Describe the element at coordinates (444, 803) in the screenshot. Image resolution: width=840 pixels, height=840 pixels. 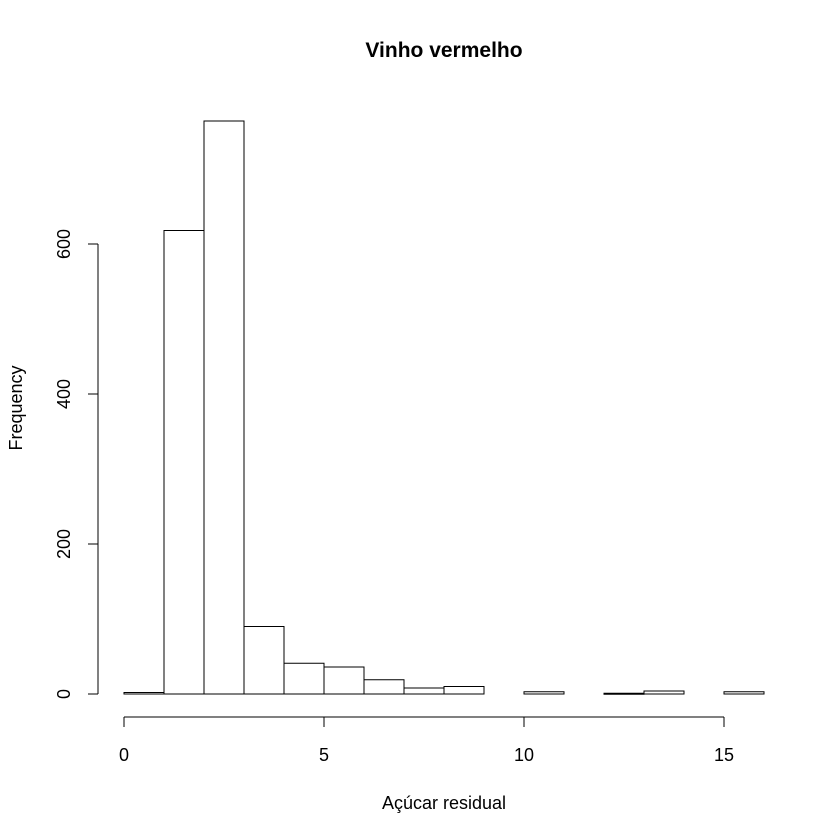
I see `x-axis-label: Açúcar residual` at that location.